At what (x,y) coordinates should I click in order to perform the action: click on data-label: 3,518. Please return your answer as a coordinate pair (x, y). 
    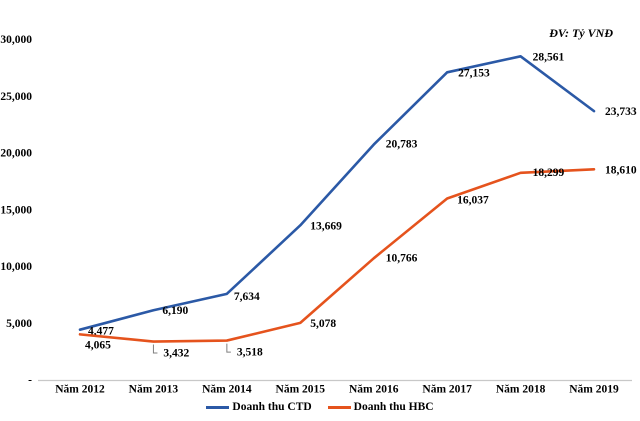
    Looking at the image, I should click on (250, 353).